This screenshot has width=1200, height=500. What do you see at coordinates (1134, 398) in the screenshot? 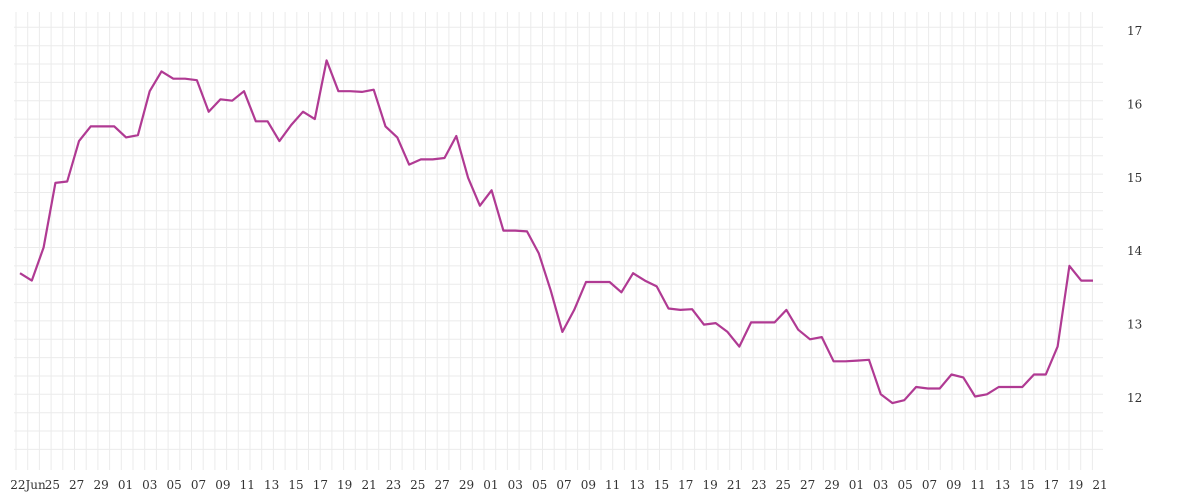
I see `y-tick-label: 12` at bounding box center [1134, 398].